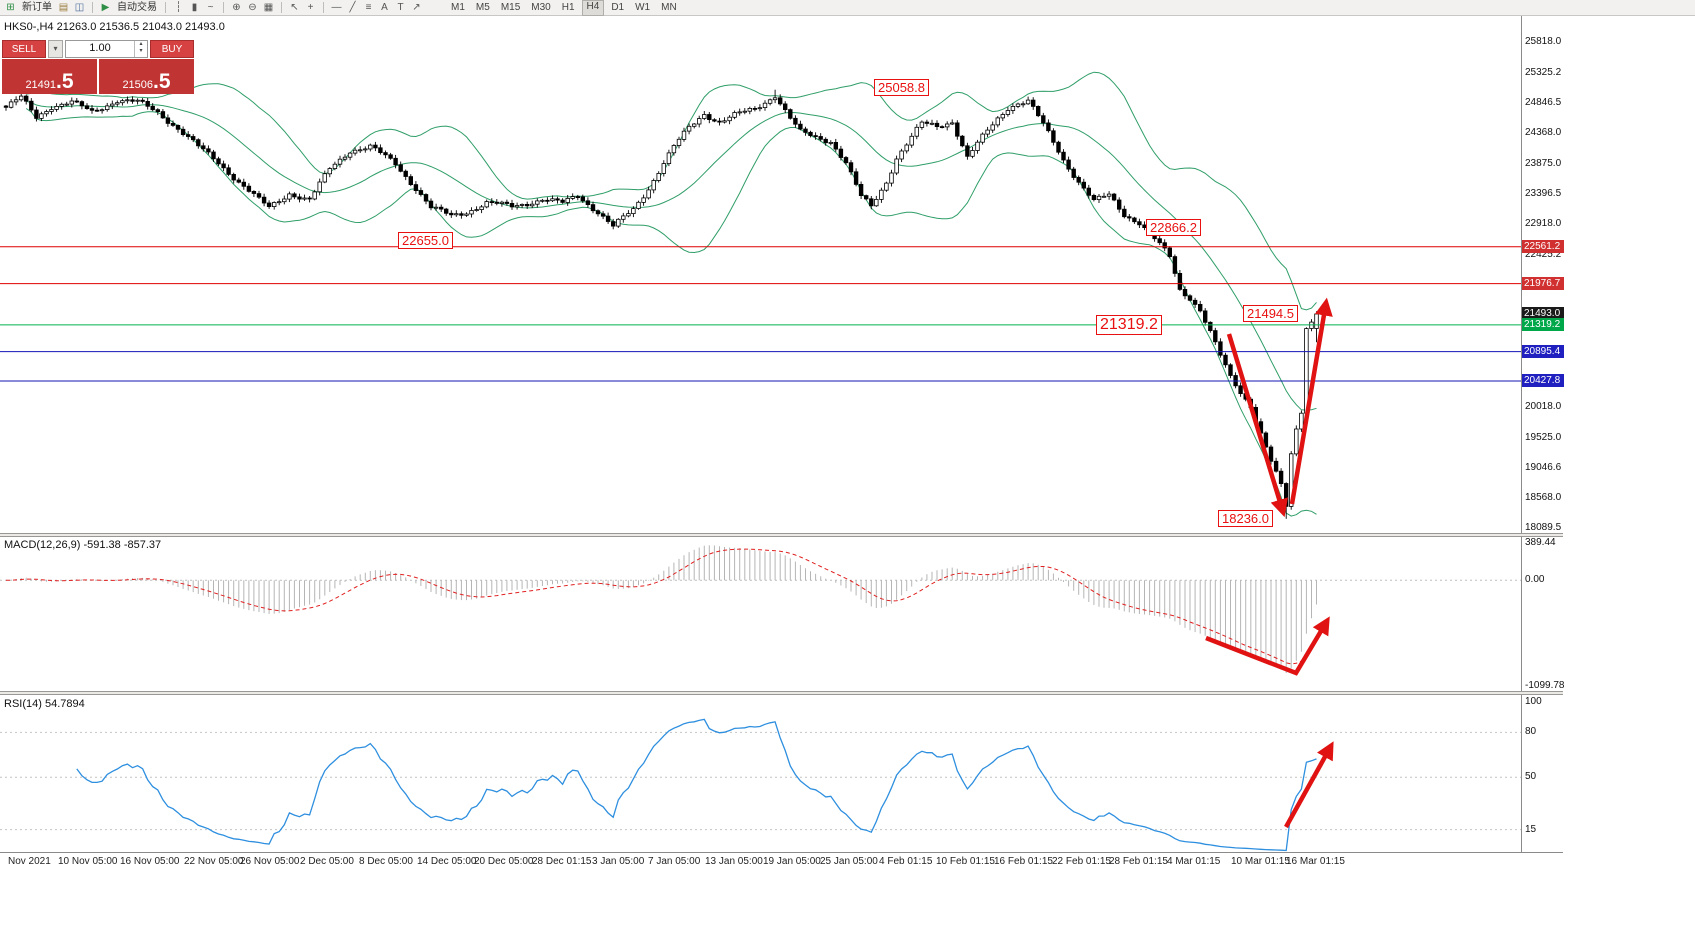 This screenshot has width=1695, height=941. Describe the element at coordinates (386, 861) in the screenshot. I see `time-axis-label: 8 Dec 05:00` at that location.